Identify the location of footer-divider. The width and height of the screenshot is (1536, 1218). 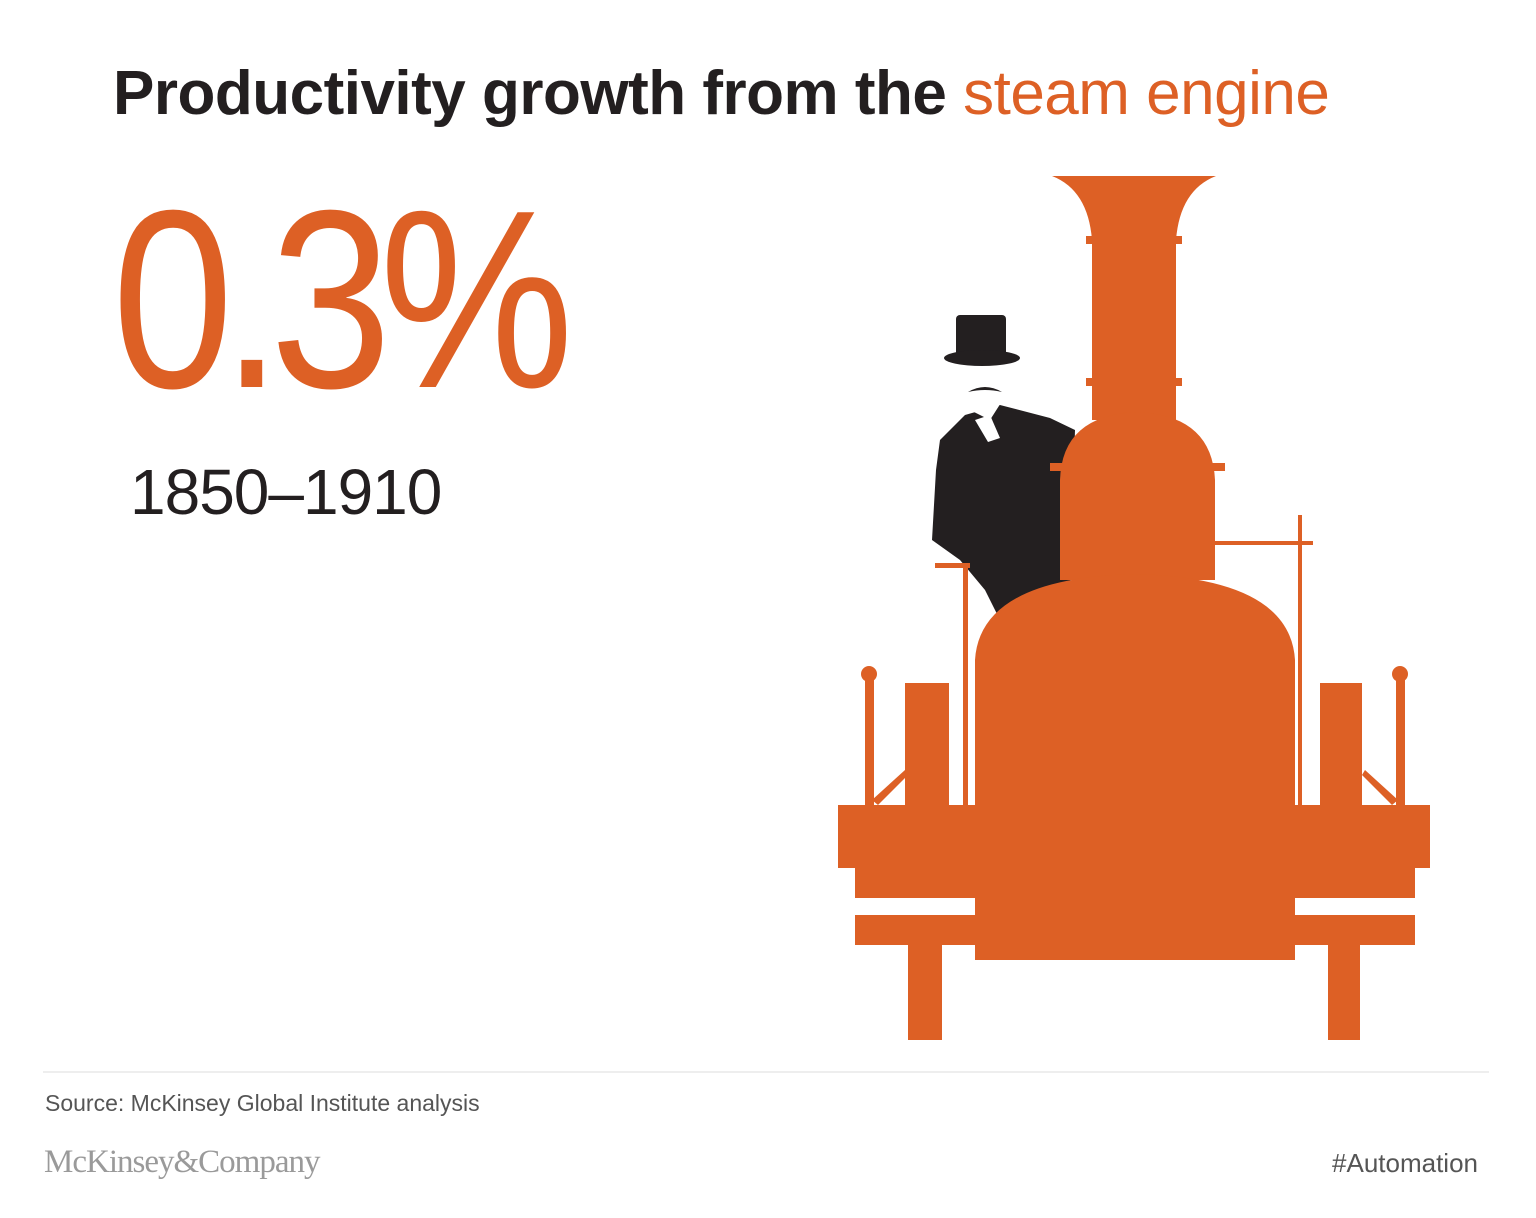
(766, 1072).